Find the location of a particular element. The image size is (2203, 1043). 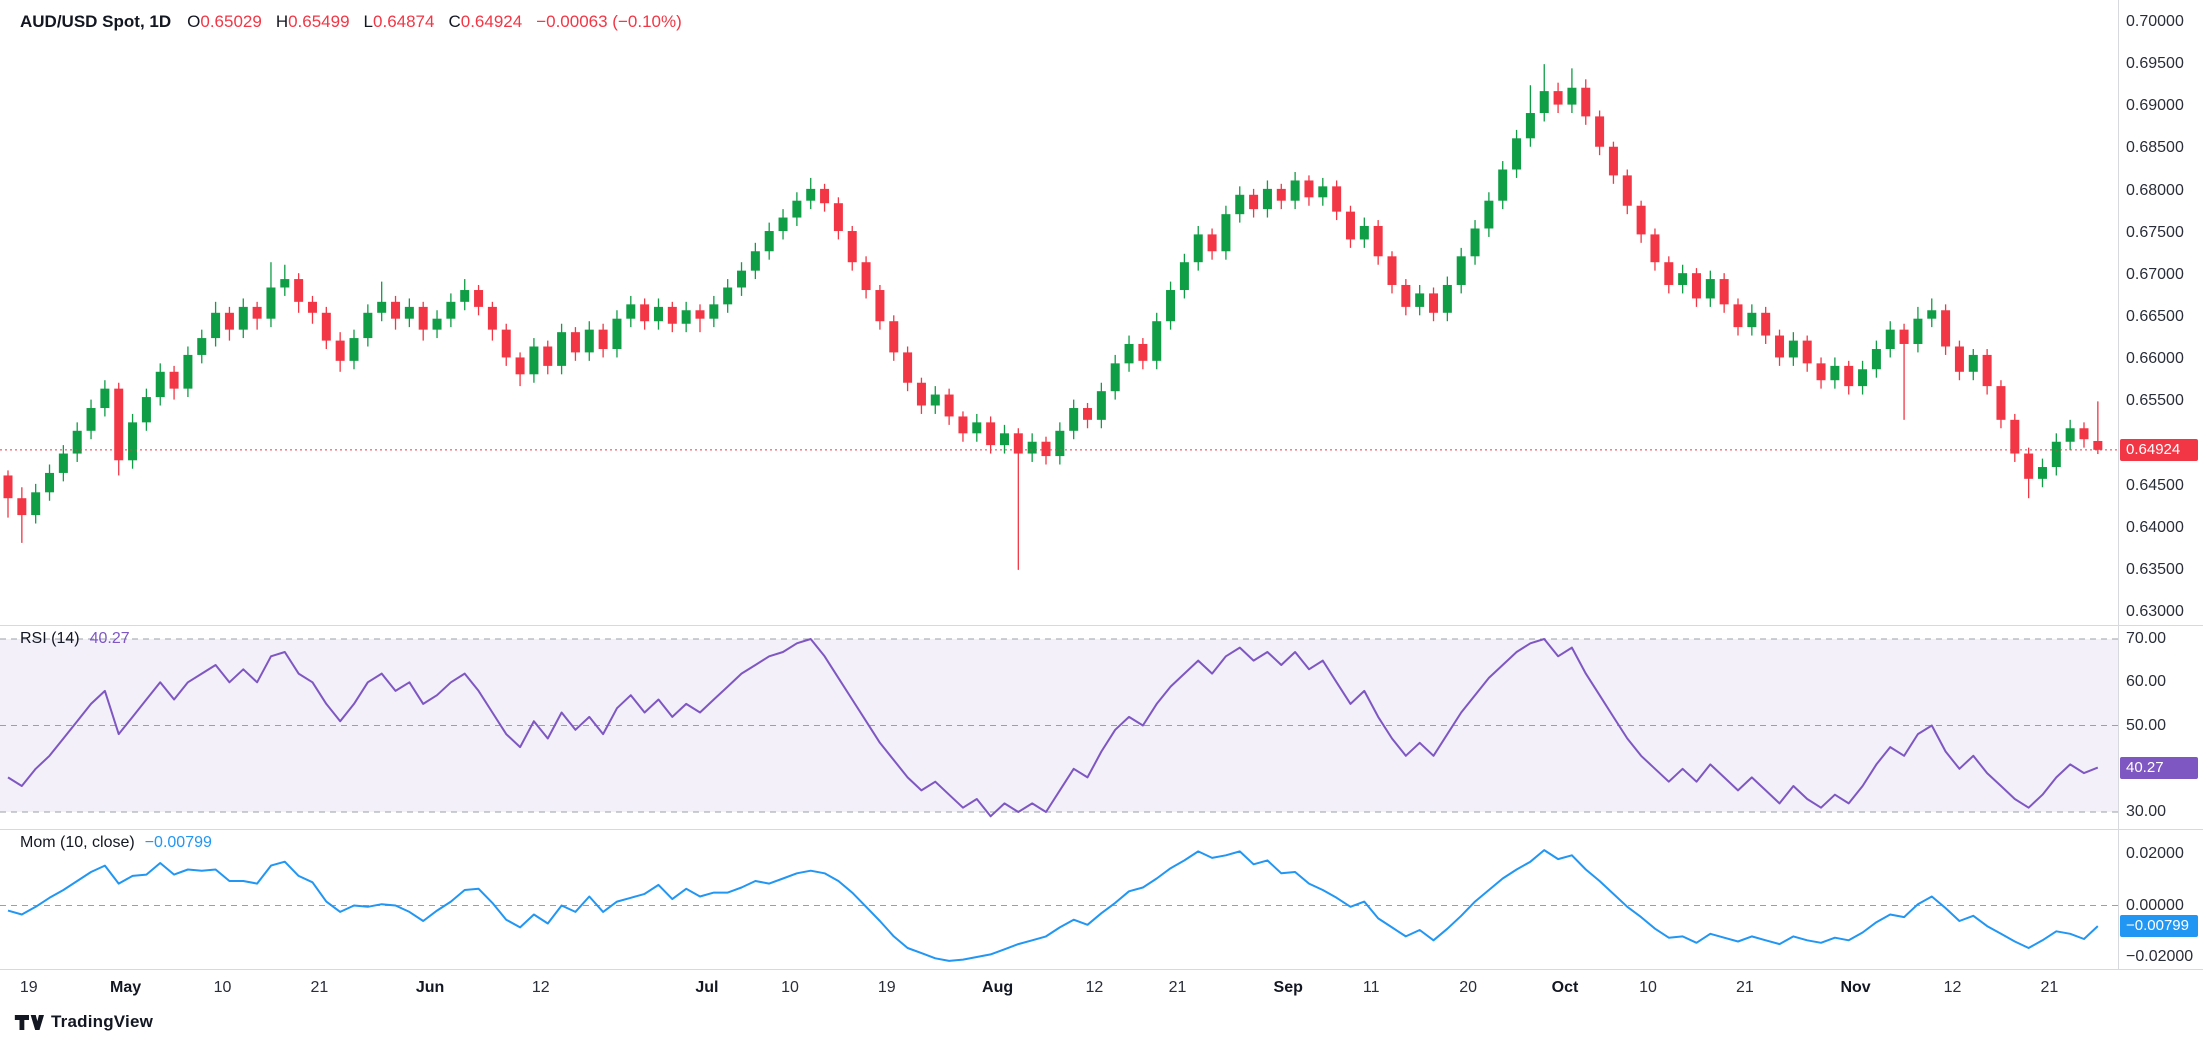

price-tick-label: 0.67000 is located at coordinates (2155, 274).